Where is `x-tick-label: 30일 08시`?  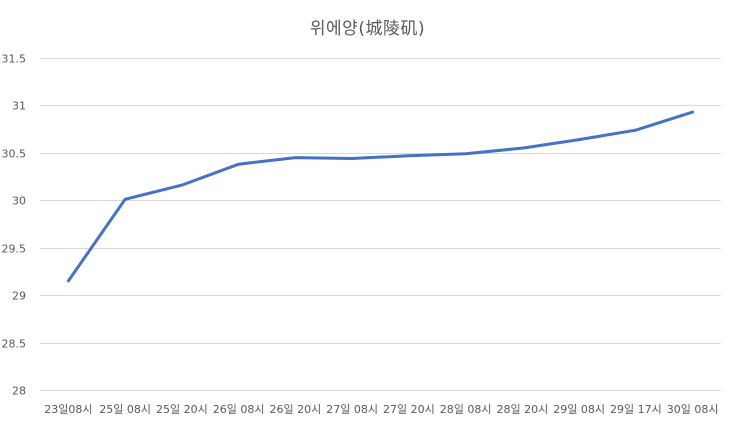 x-tick-label: 30일 08시 is located at coordinates (693, 409).